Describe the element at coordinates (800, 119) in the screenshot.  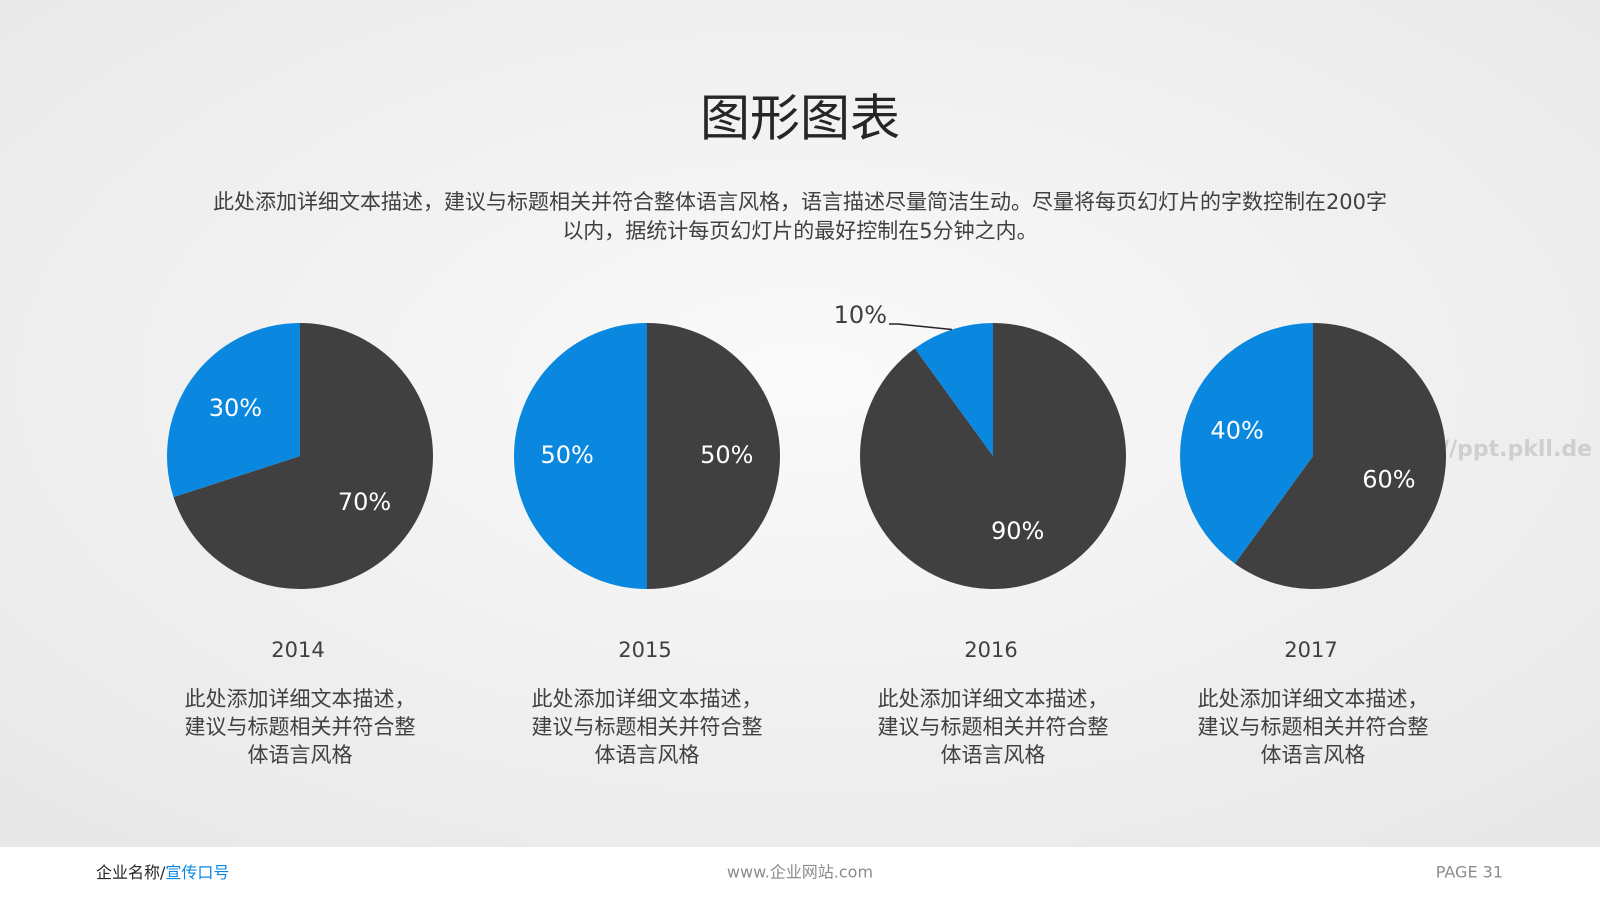
I see `slide-title: 图形图表` at that location.